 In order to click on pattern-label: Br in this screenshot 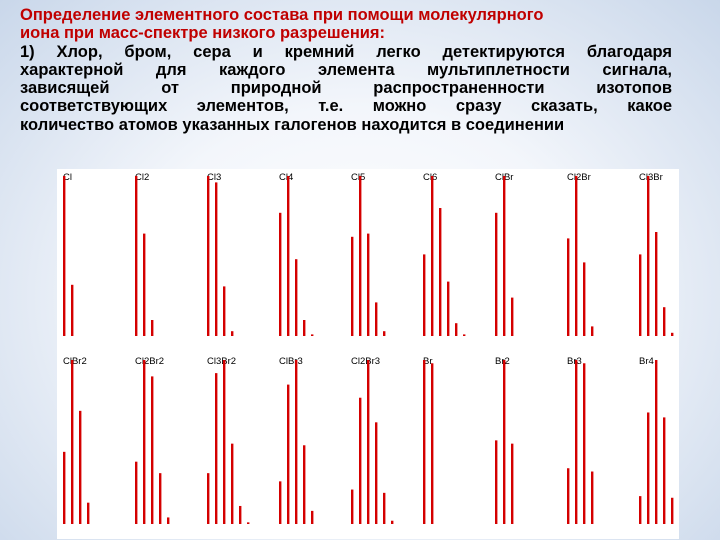, I will do `click(428, 361)`.